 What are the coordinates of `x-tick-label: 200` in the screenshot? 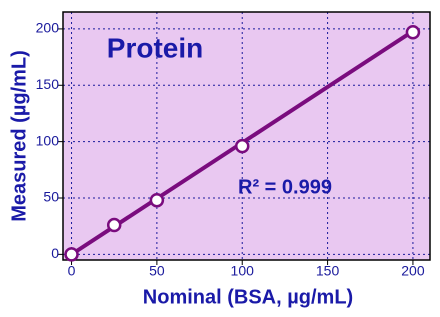 It's located at (413, 271).